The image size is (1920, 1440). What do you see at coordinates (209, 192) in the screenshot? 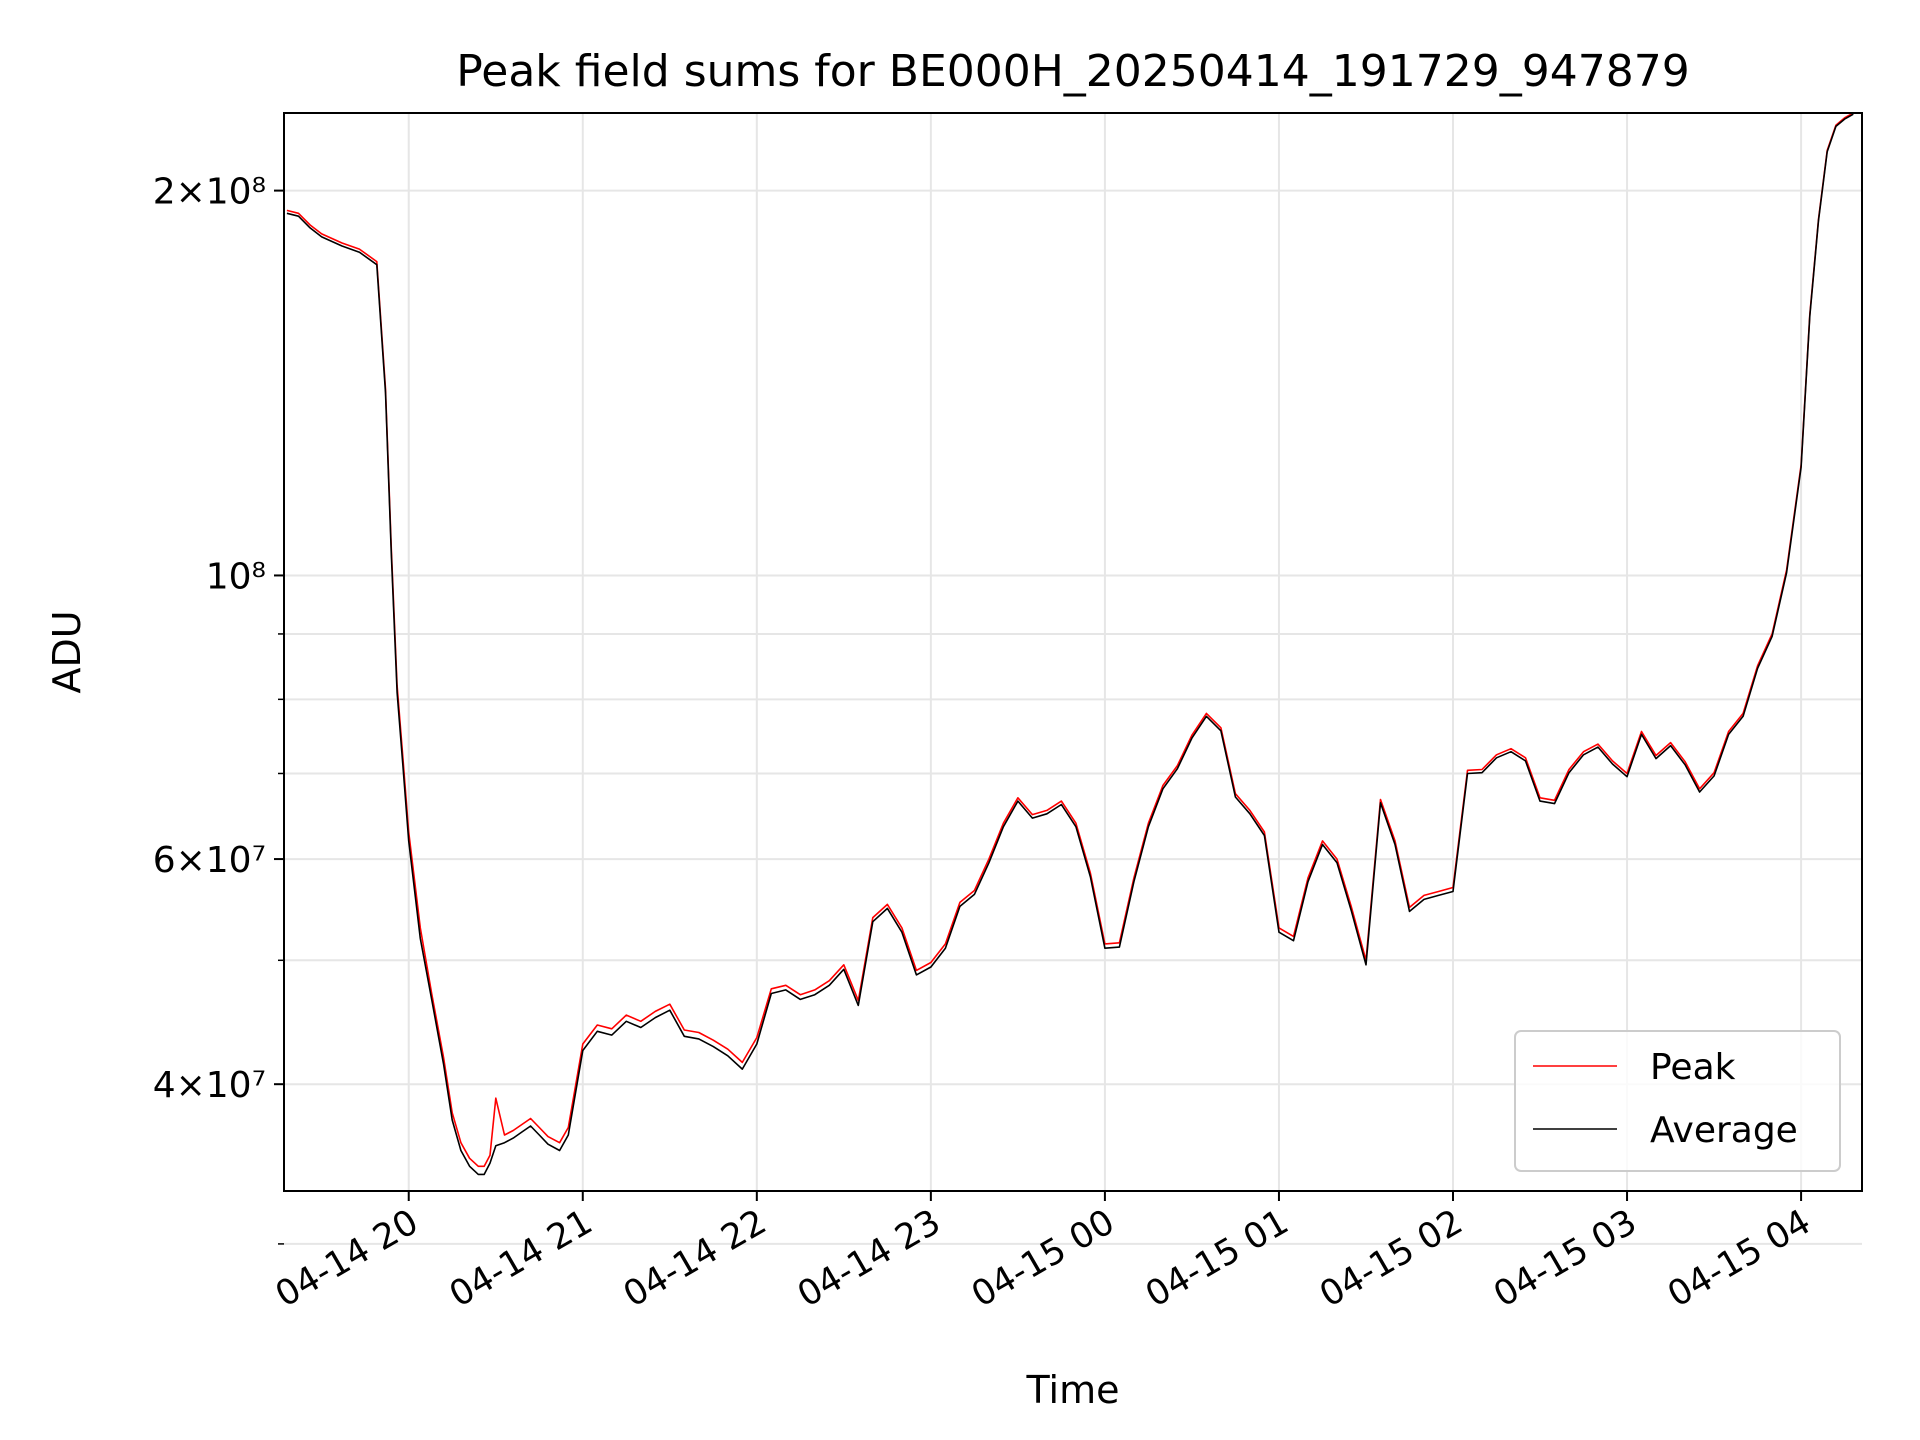
I see `y-tick-label: 2×10⁸` at bounding box center [209, 192].